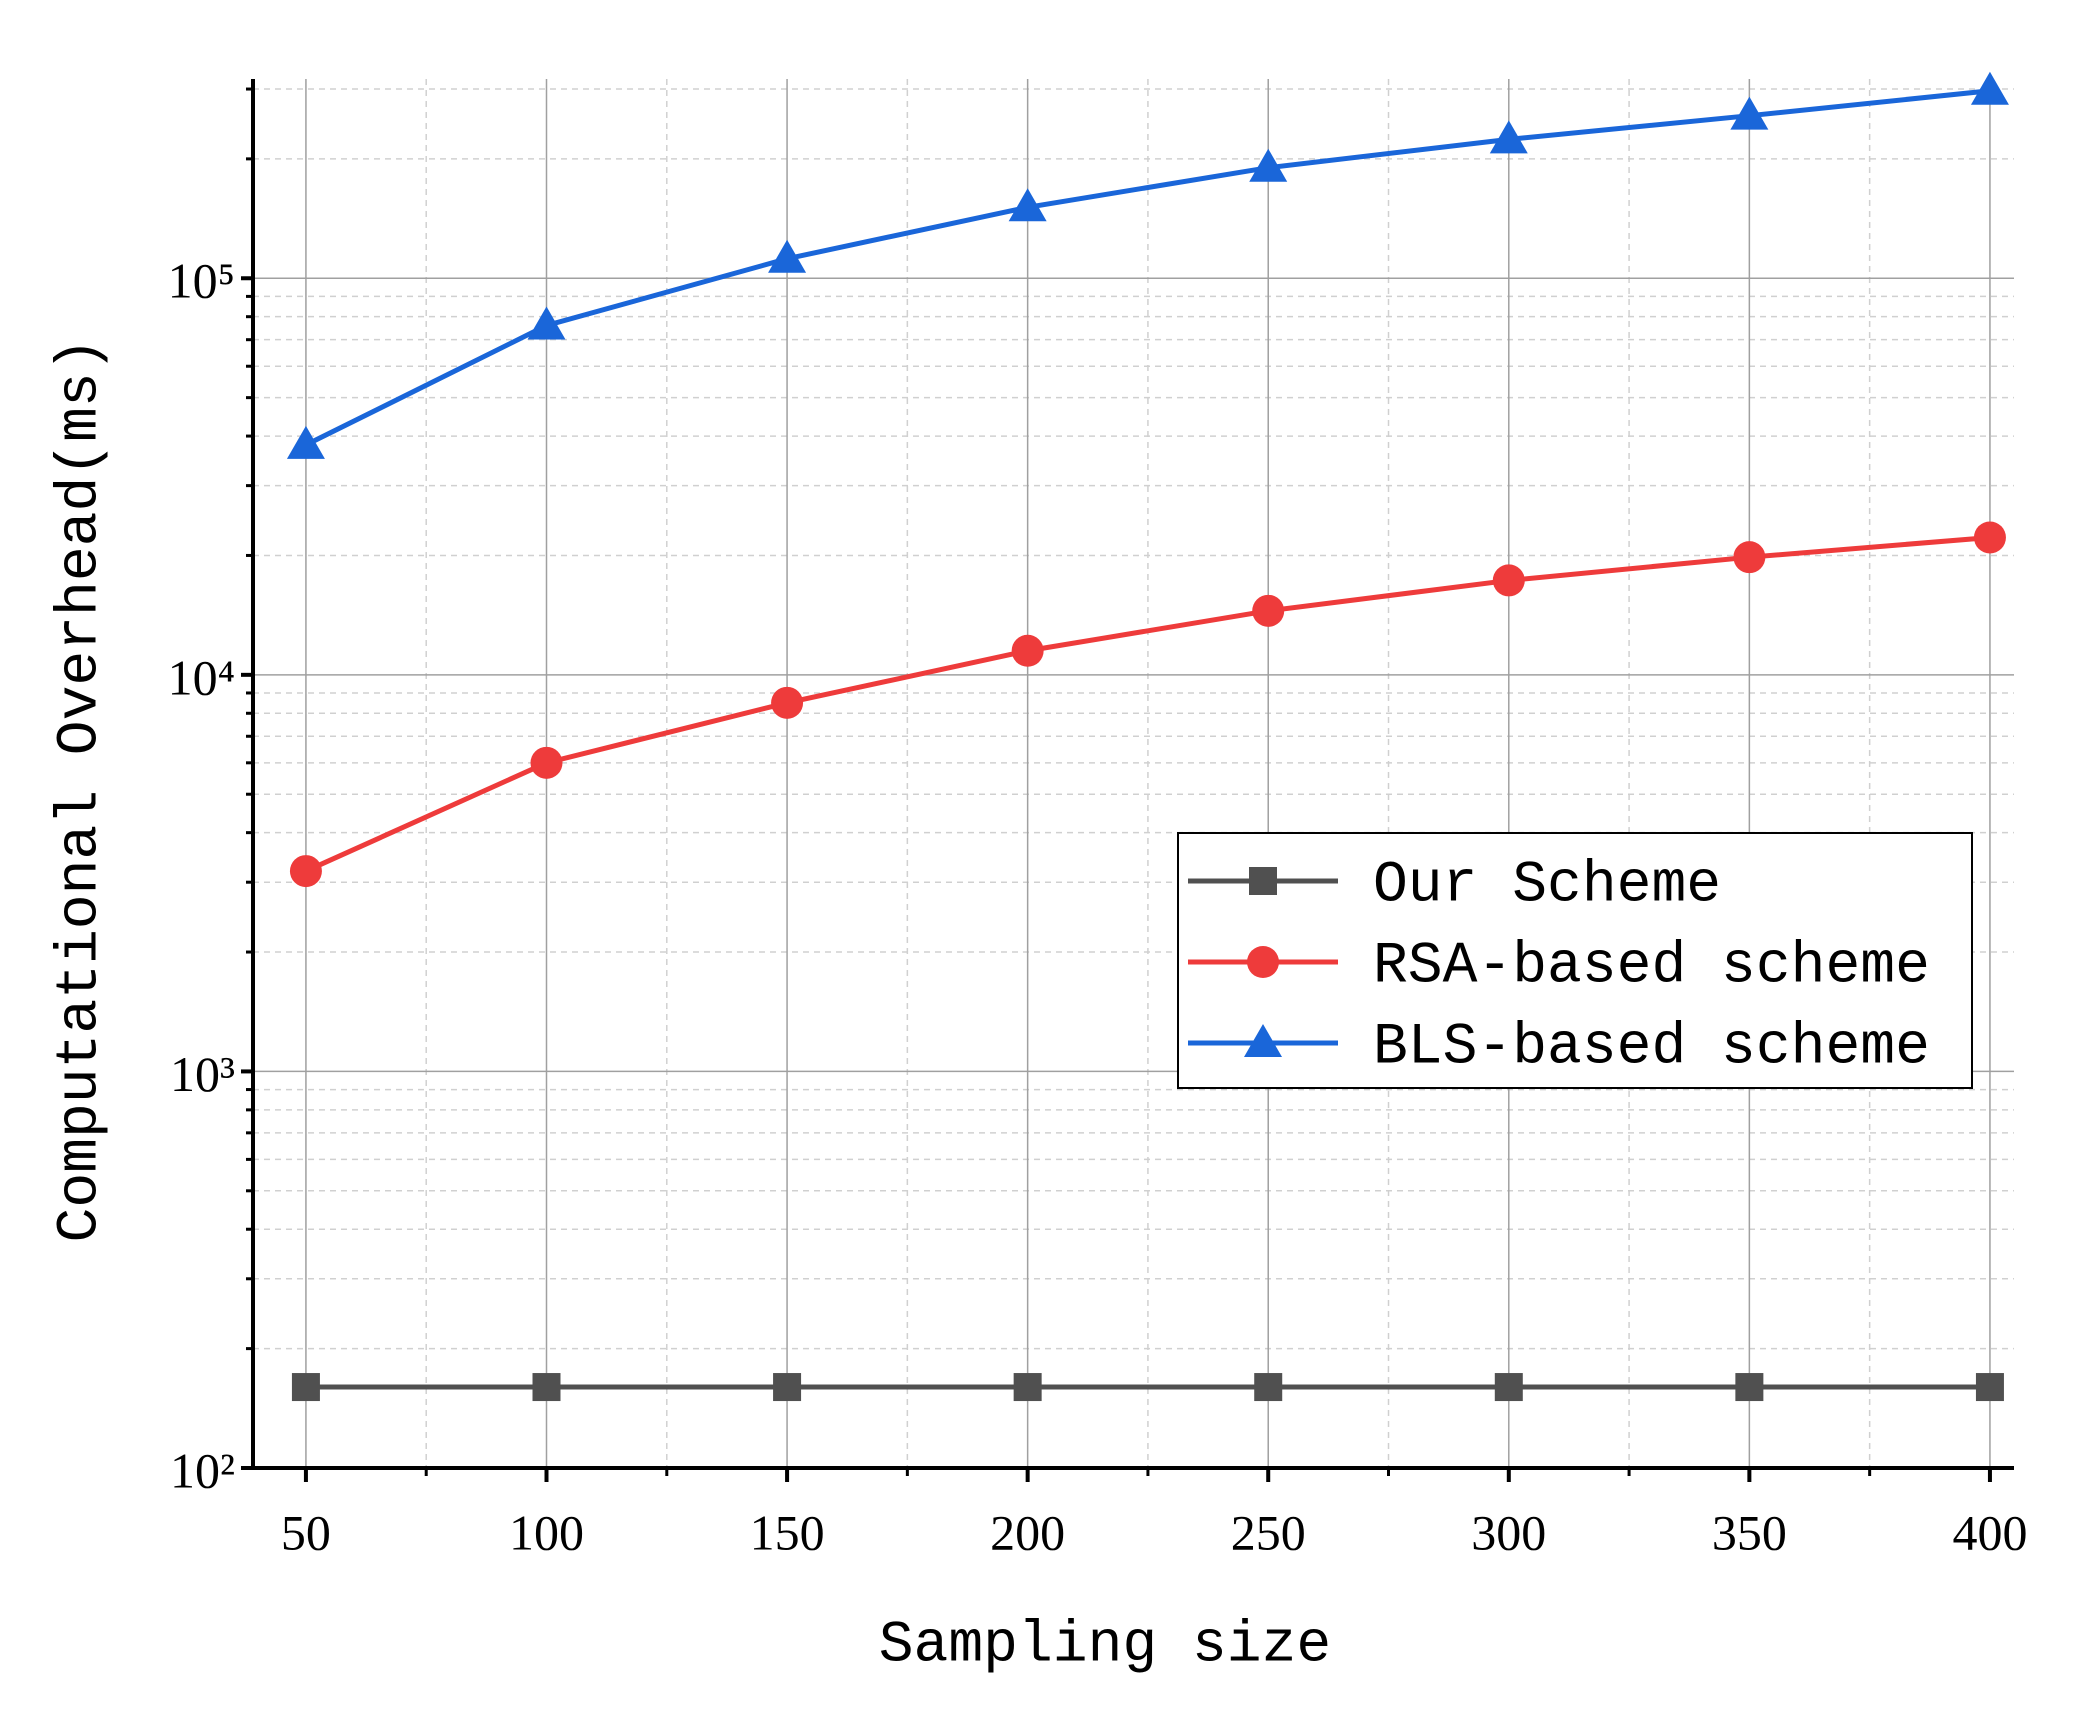 This screenshot has height=1717, width=2079. I want to click on x-tick-label: 100, so click(546, 1532).